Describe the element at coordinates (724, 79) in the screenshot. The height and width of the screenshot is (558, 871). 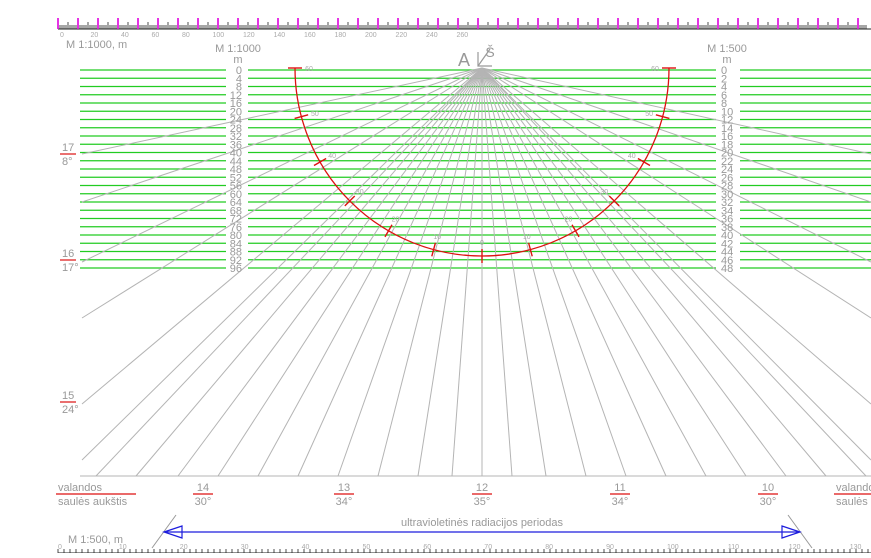
I see `right-axis-value: 2` at that location.